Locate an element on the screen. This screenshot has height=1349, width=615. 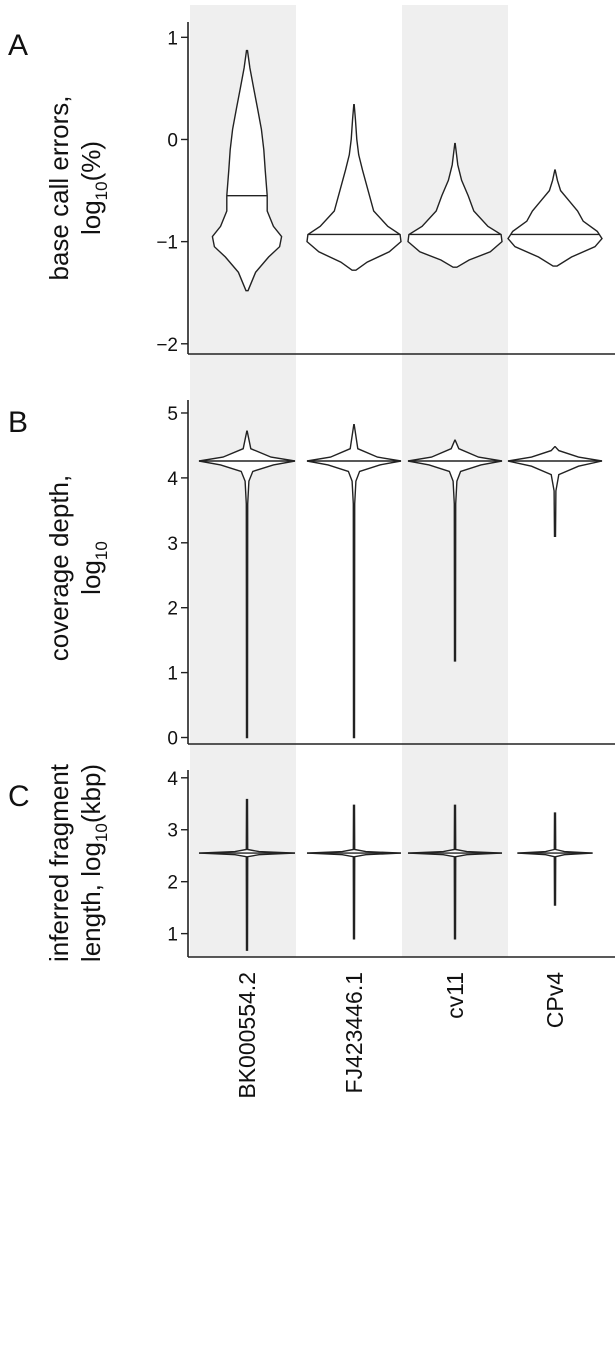
panel-letter: B is located at coordinates (18, 422).